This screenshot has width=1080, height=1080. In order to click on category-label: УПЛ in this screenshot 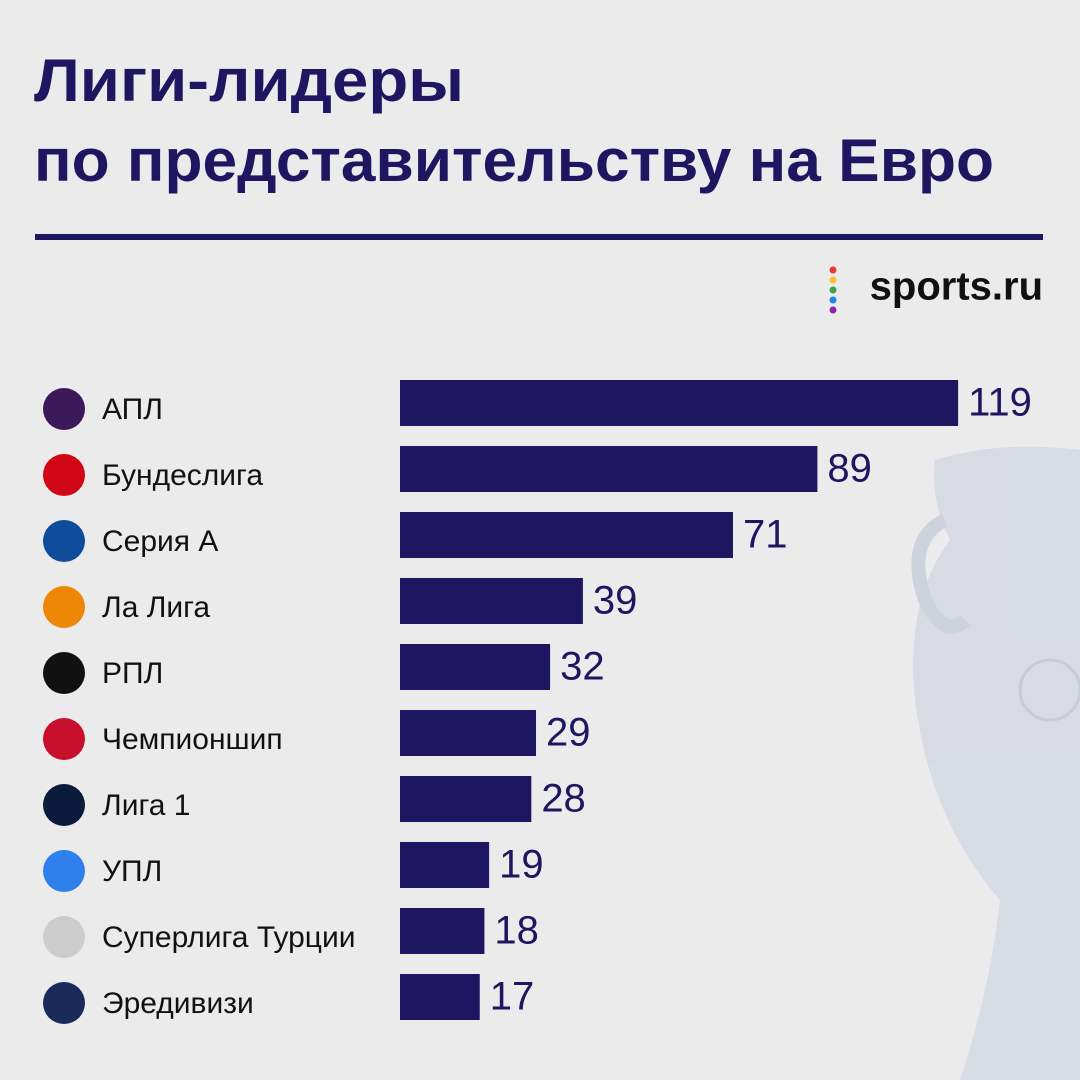, I will do `click(132, 871)`.